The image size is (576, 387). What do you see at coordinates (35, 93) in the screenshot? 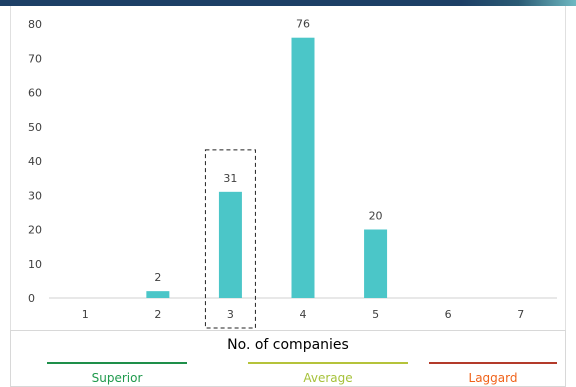
I see `y-tick-label: 60` at bounding box center [35, 93].